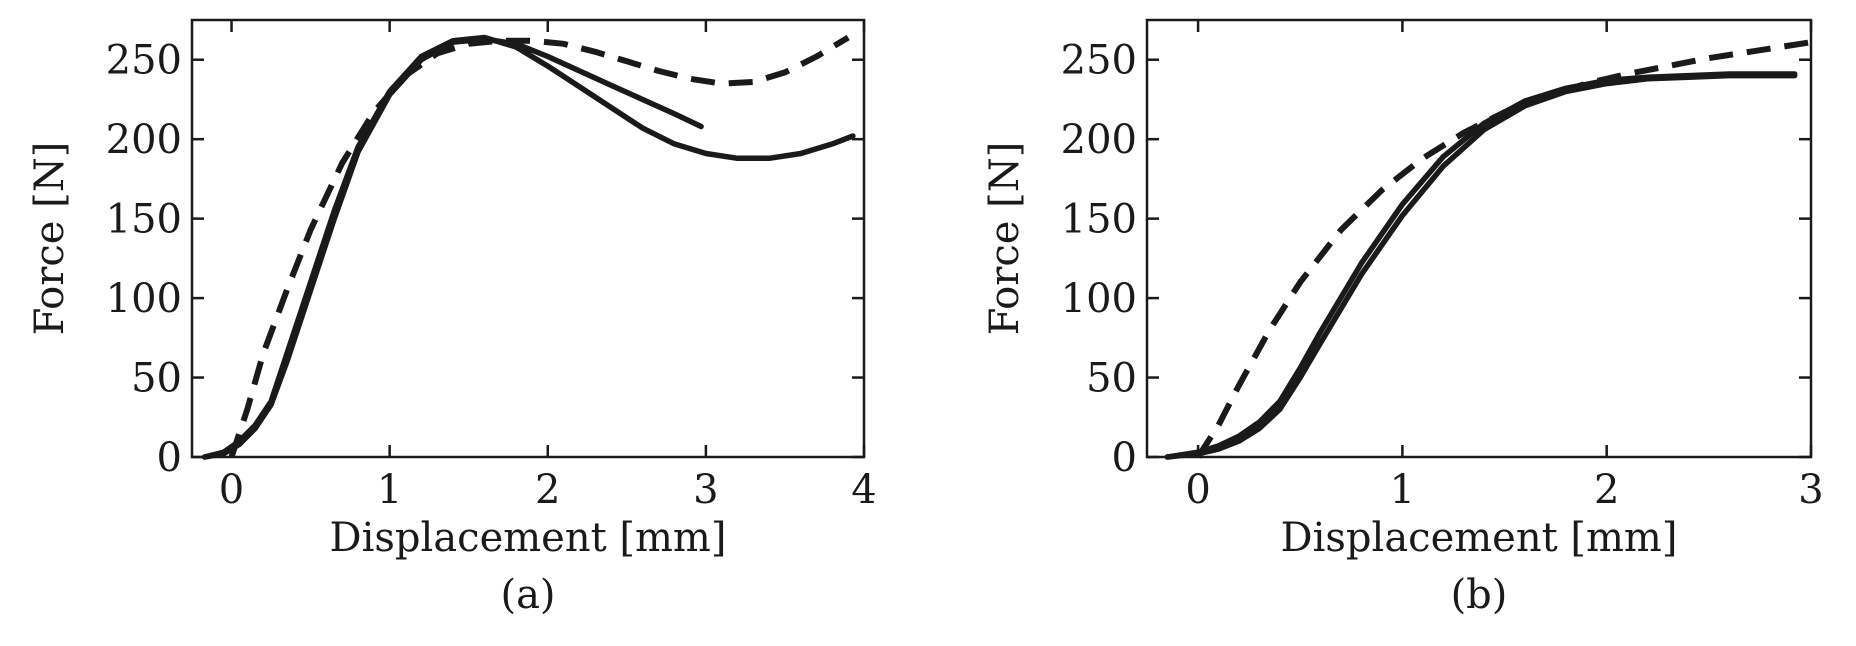 Image resolution: width=1856 pixels, height=646 pixels. Describe the element at coordinates (527, 595) in the screenshot. I see `panel-caption: (a)` at that location.